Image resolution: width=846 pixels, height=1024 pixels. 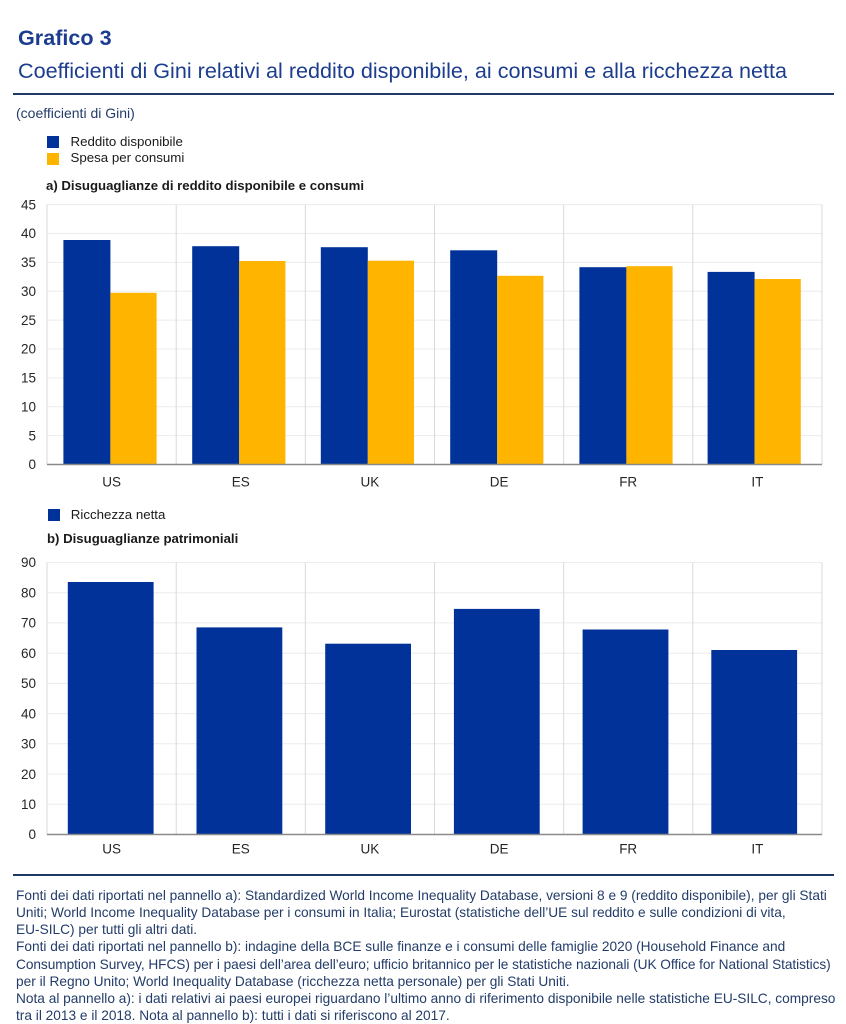 I want to click on svg-text: 50, so click(x=28, y=683).